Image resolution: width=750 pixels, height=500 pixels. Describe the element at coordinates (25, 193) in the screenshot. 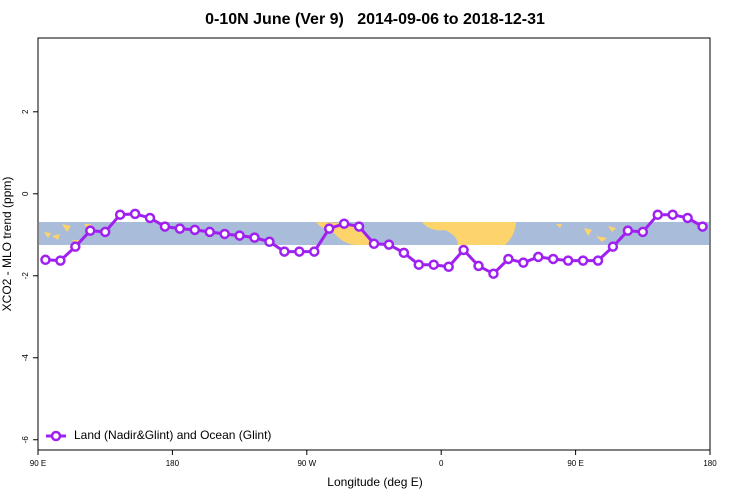

I see `y-tick-label: 0` at that location.